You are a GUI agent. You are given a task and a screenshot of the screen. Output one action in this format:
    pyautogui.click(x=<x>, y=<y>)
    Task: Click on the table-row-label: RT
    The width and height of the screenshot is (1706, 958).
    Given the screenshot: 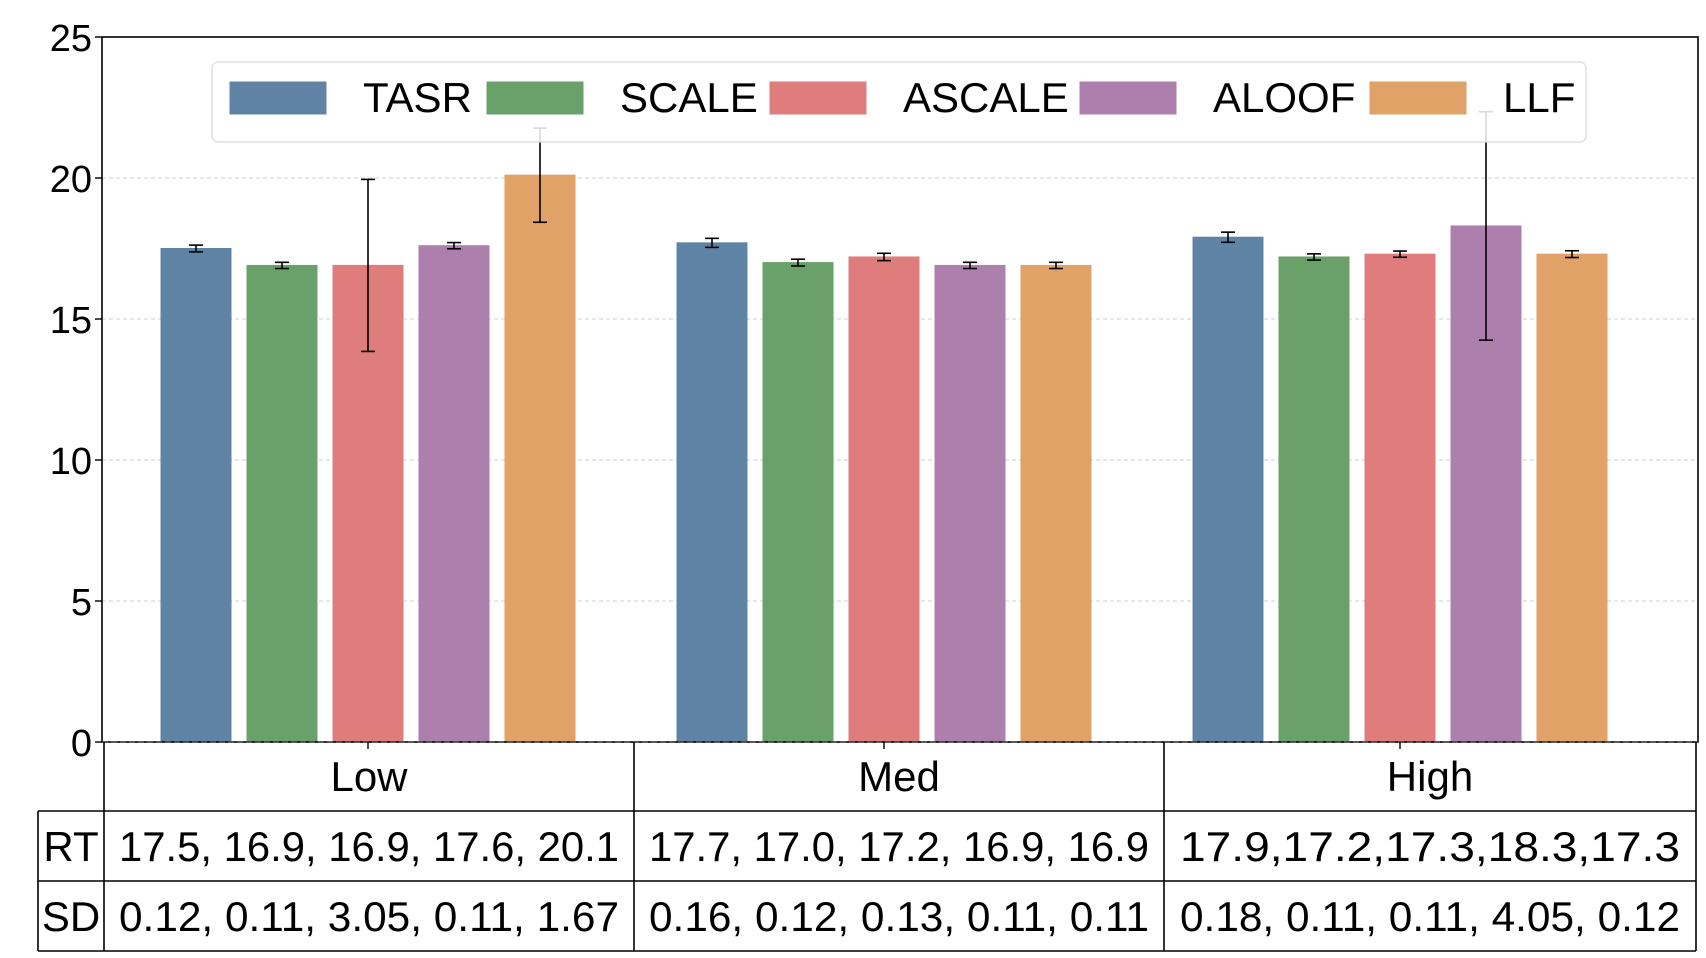 What is the action you would take?
    pyautogui.click(x=70, y=846)
    